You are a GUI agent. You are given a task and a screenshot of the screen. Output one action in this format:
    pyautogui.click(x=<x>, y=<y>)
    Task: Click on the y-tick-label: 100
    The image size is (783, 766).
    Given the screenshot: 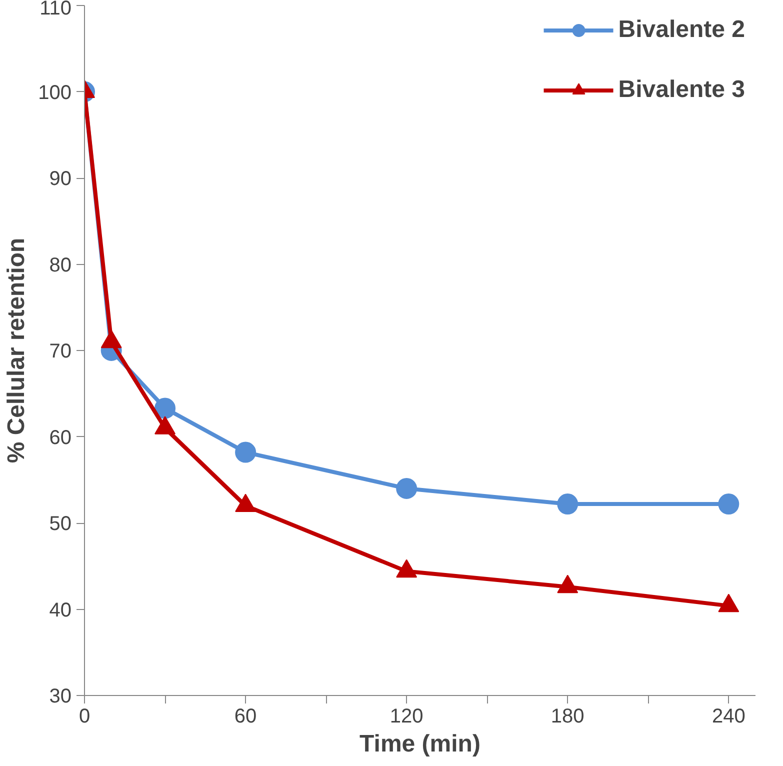 What is the action you would take?
    pyautogui.click(x=55, y=93)
    